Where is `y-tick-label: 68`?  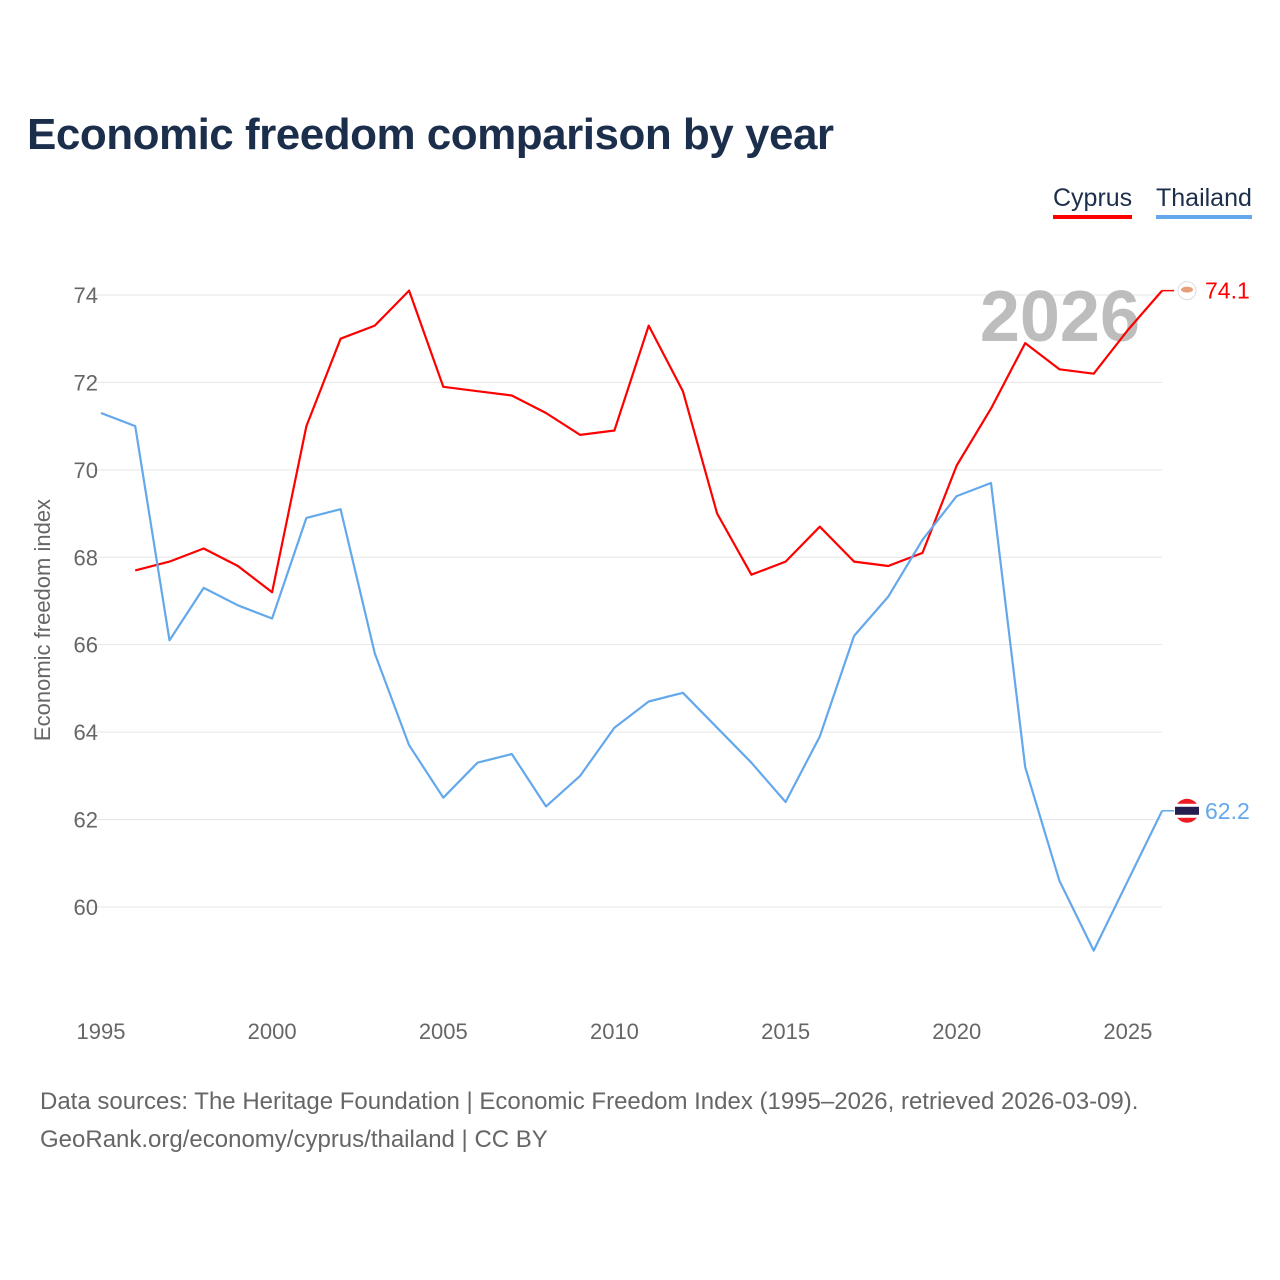 y-tick-label: 68 is located at coordinates (86, 557).